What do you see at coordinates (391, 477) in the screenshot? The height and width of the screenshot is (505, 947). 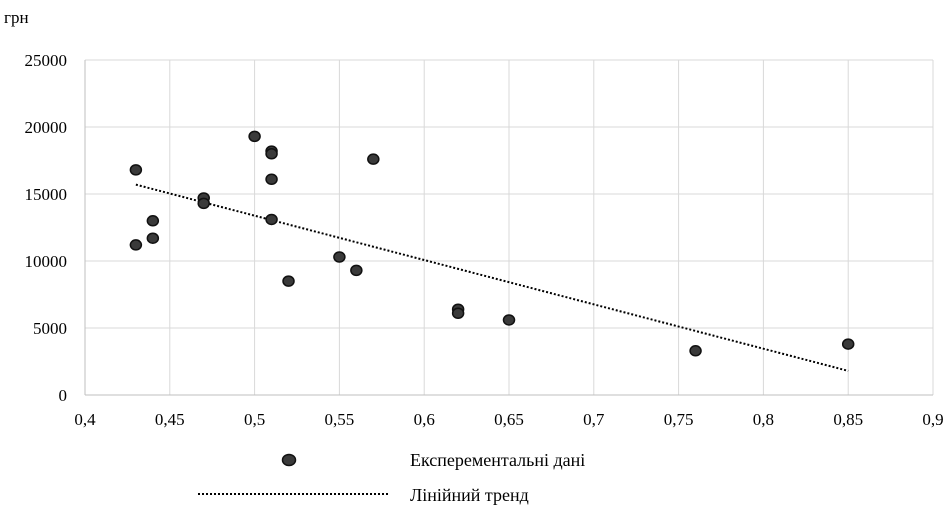 I see `legend: Експерементальні дані Лінійний тренд` at bounding box center [391, 477].